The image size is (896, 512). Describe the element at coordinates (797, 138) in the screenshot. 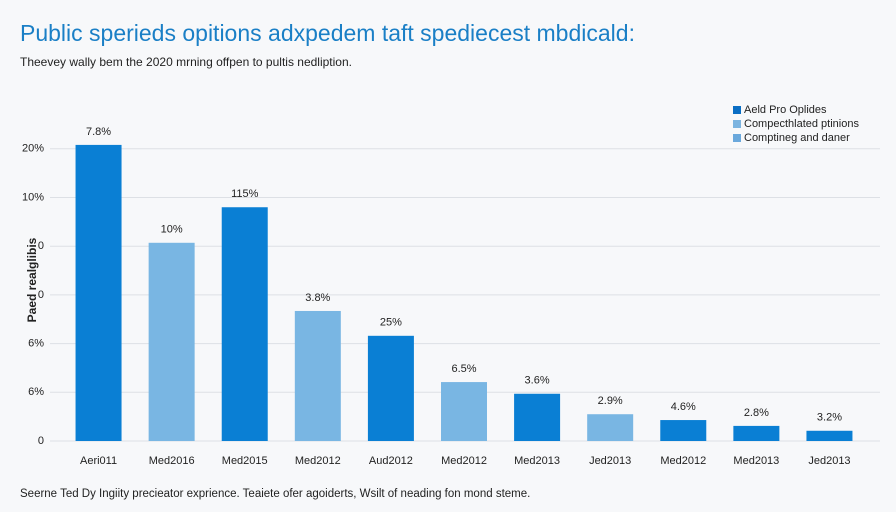

I see `legend-label: Comptineg and daner` at that location.